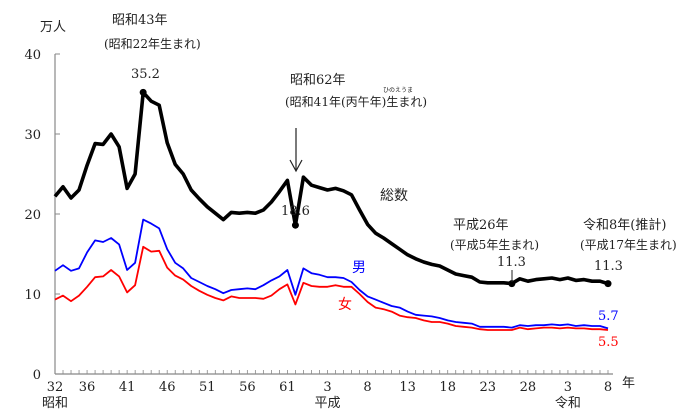 Image resolution: width=700 pixels, height=417 pixels. What do you see at coordinates (488, 387) in the screenshot?
I see `x-tick-label: 23` at bounding box center [488, 387].